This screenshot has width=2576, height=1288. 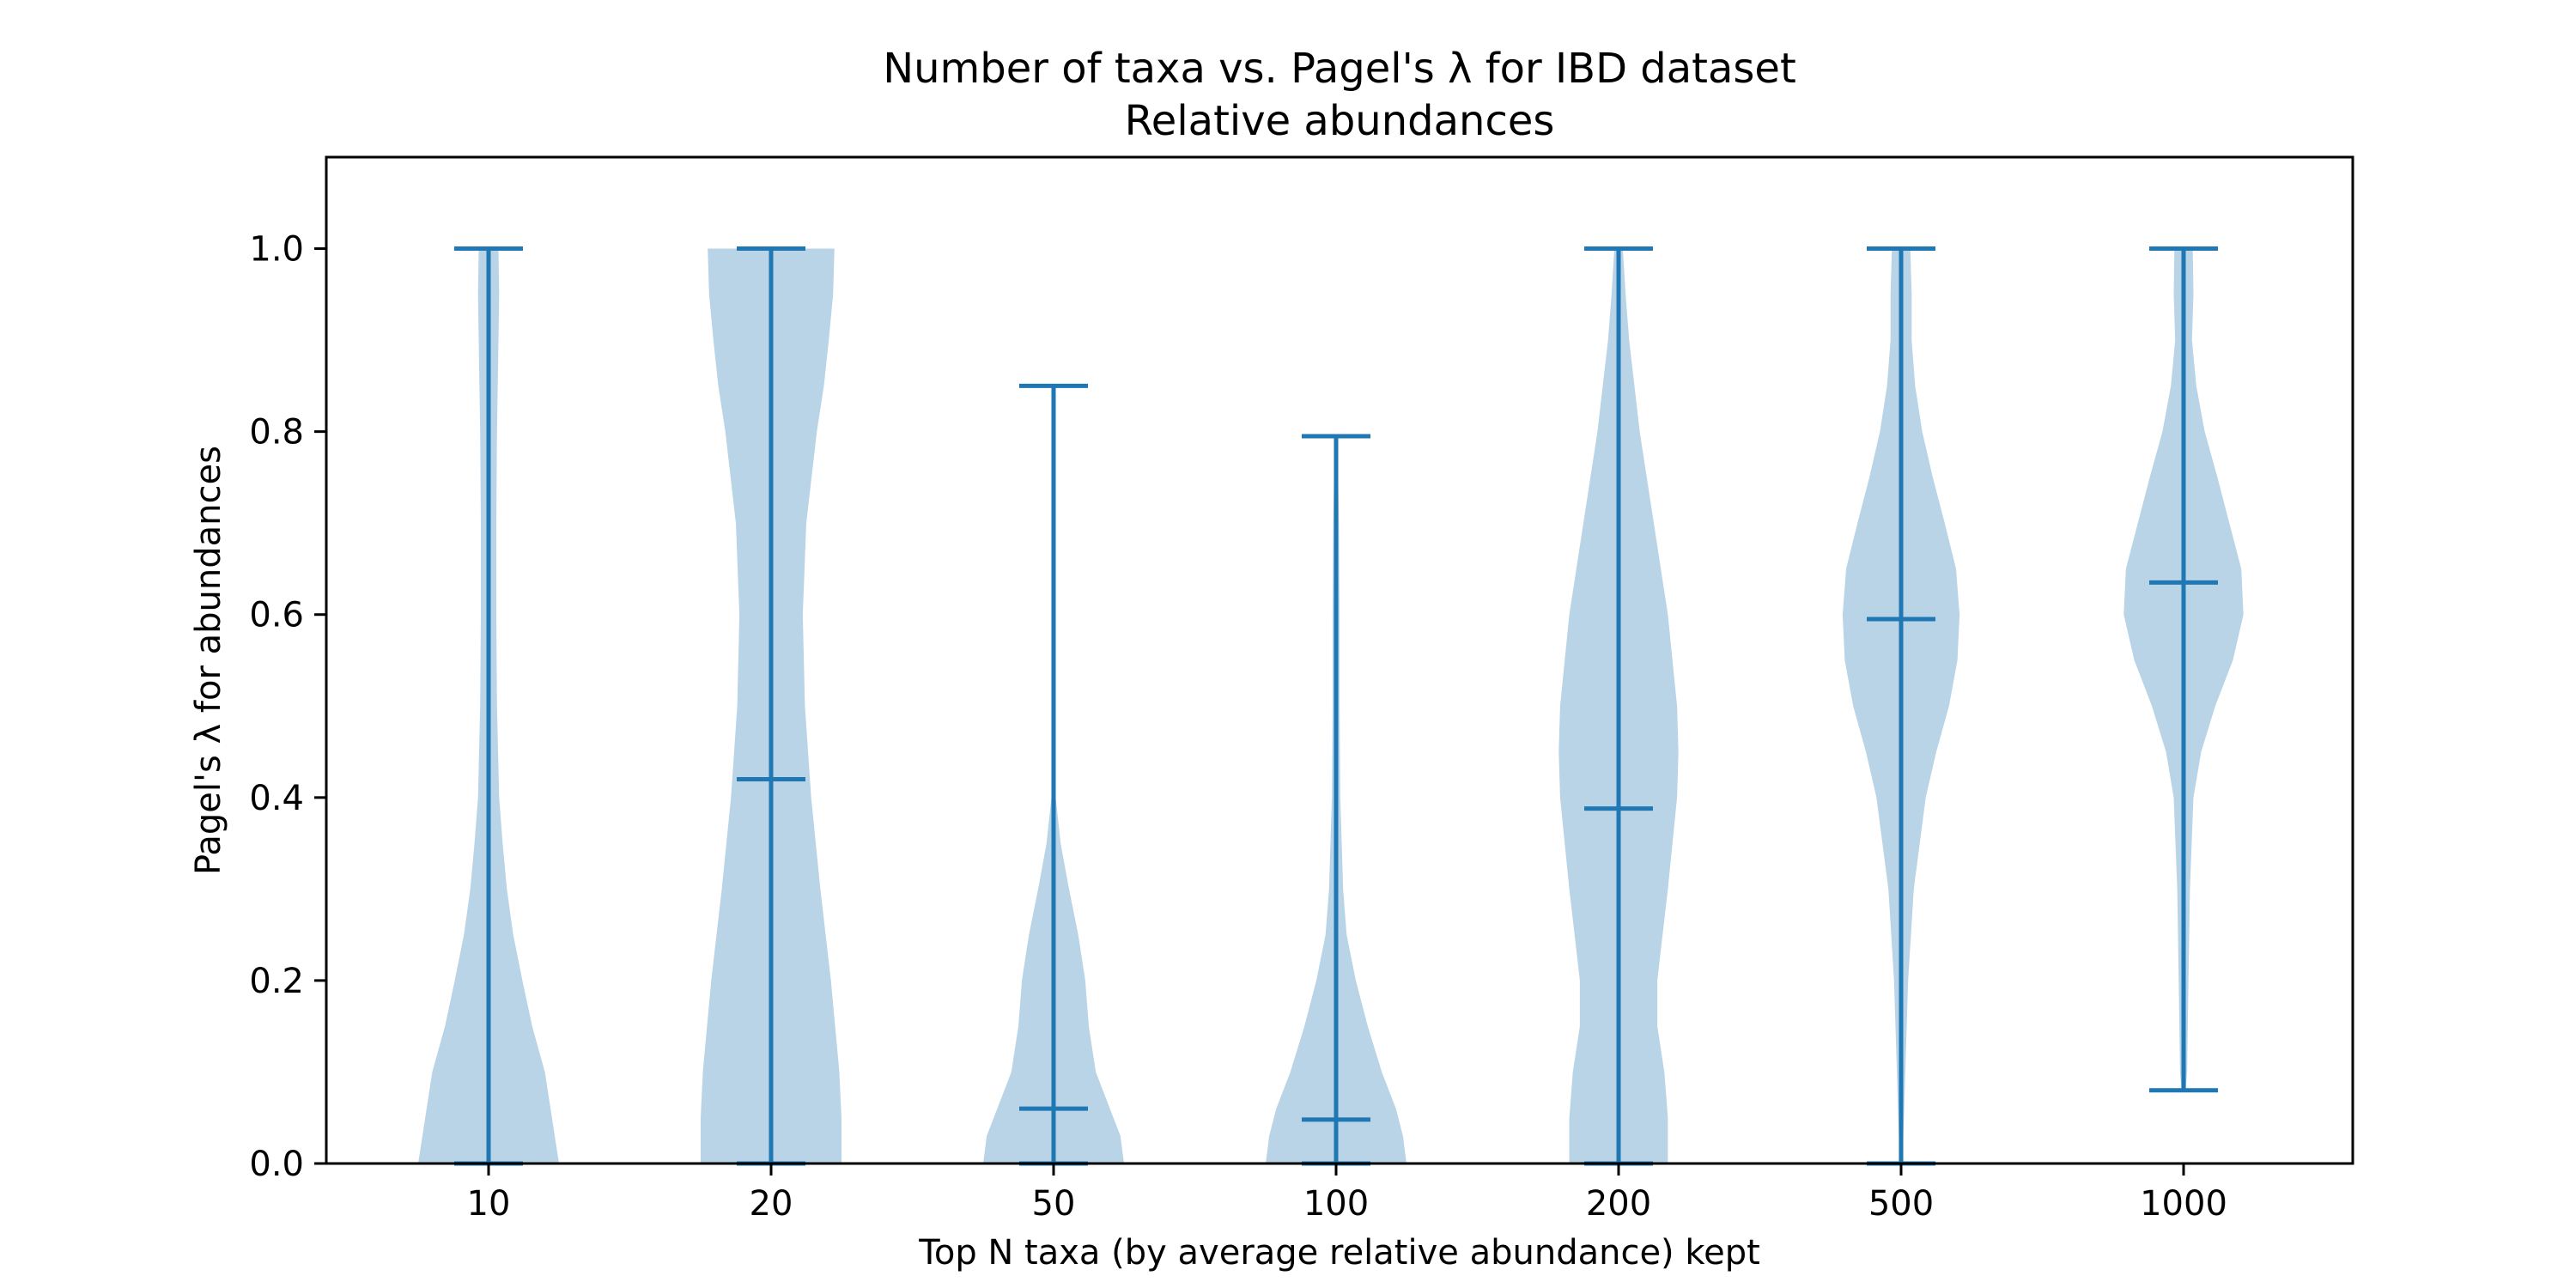 I want to click on y-axis-label: Pagel's λ for abundances, so click(x=208, y=660).